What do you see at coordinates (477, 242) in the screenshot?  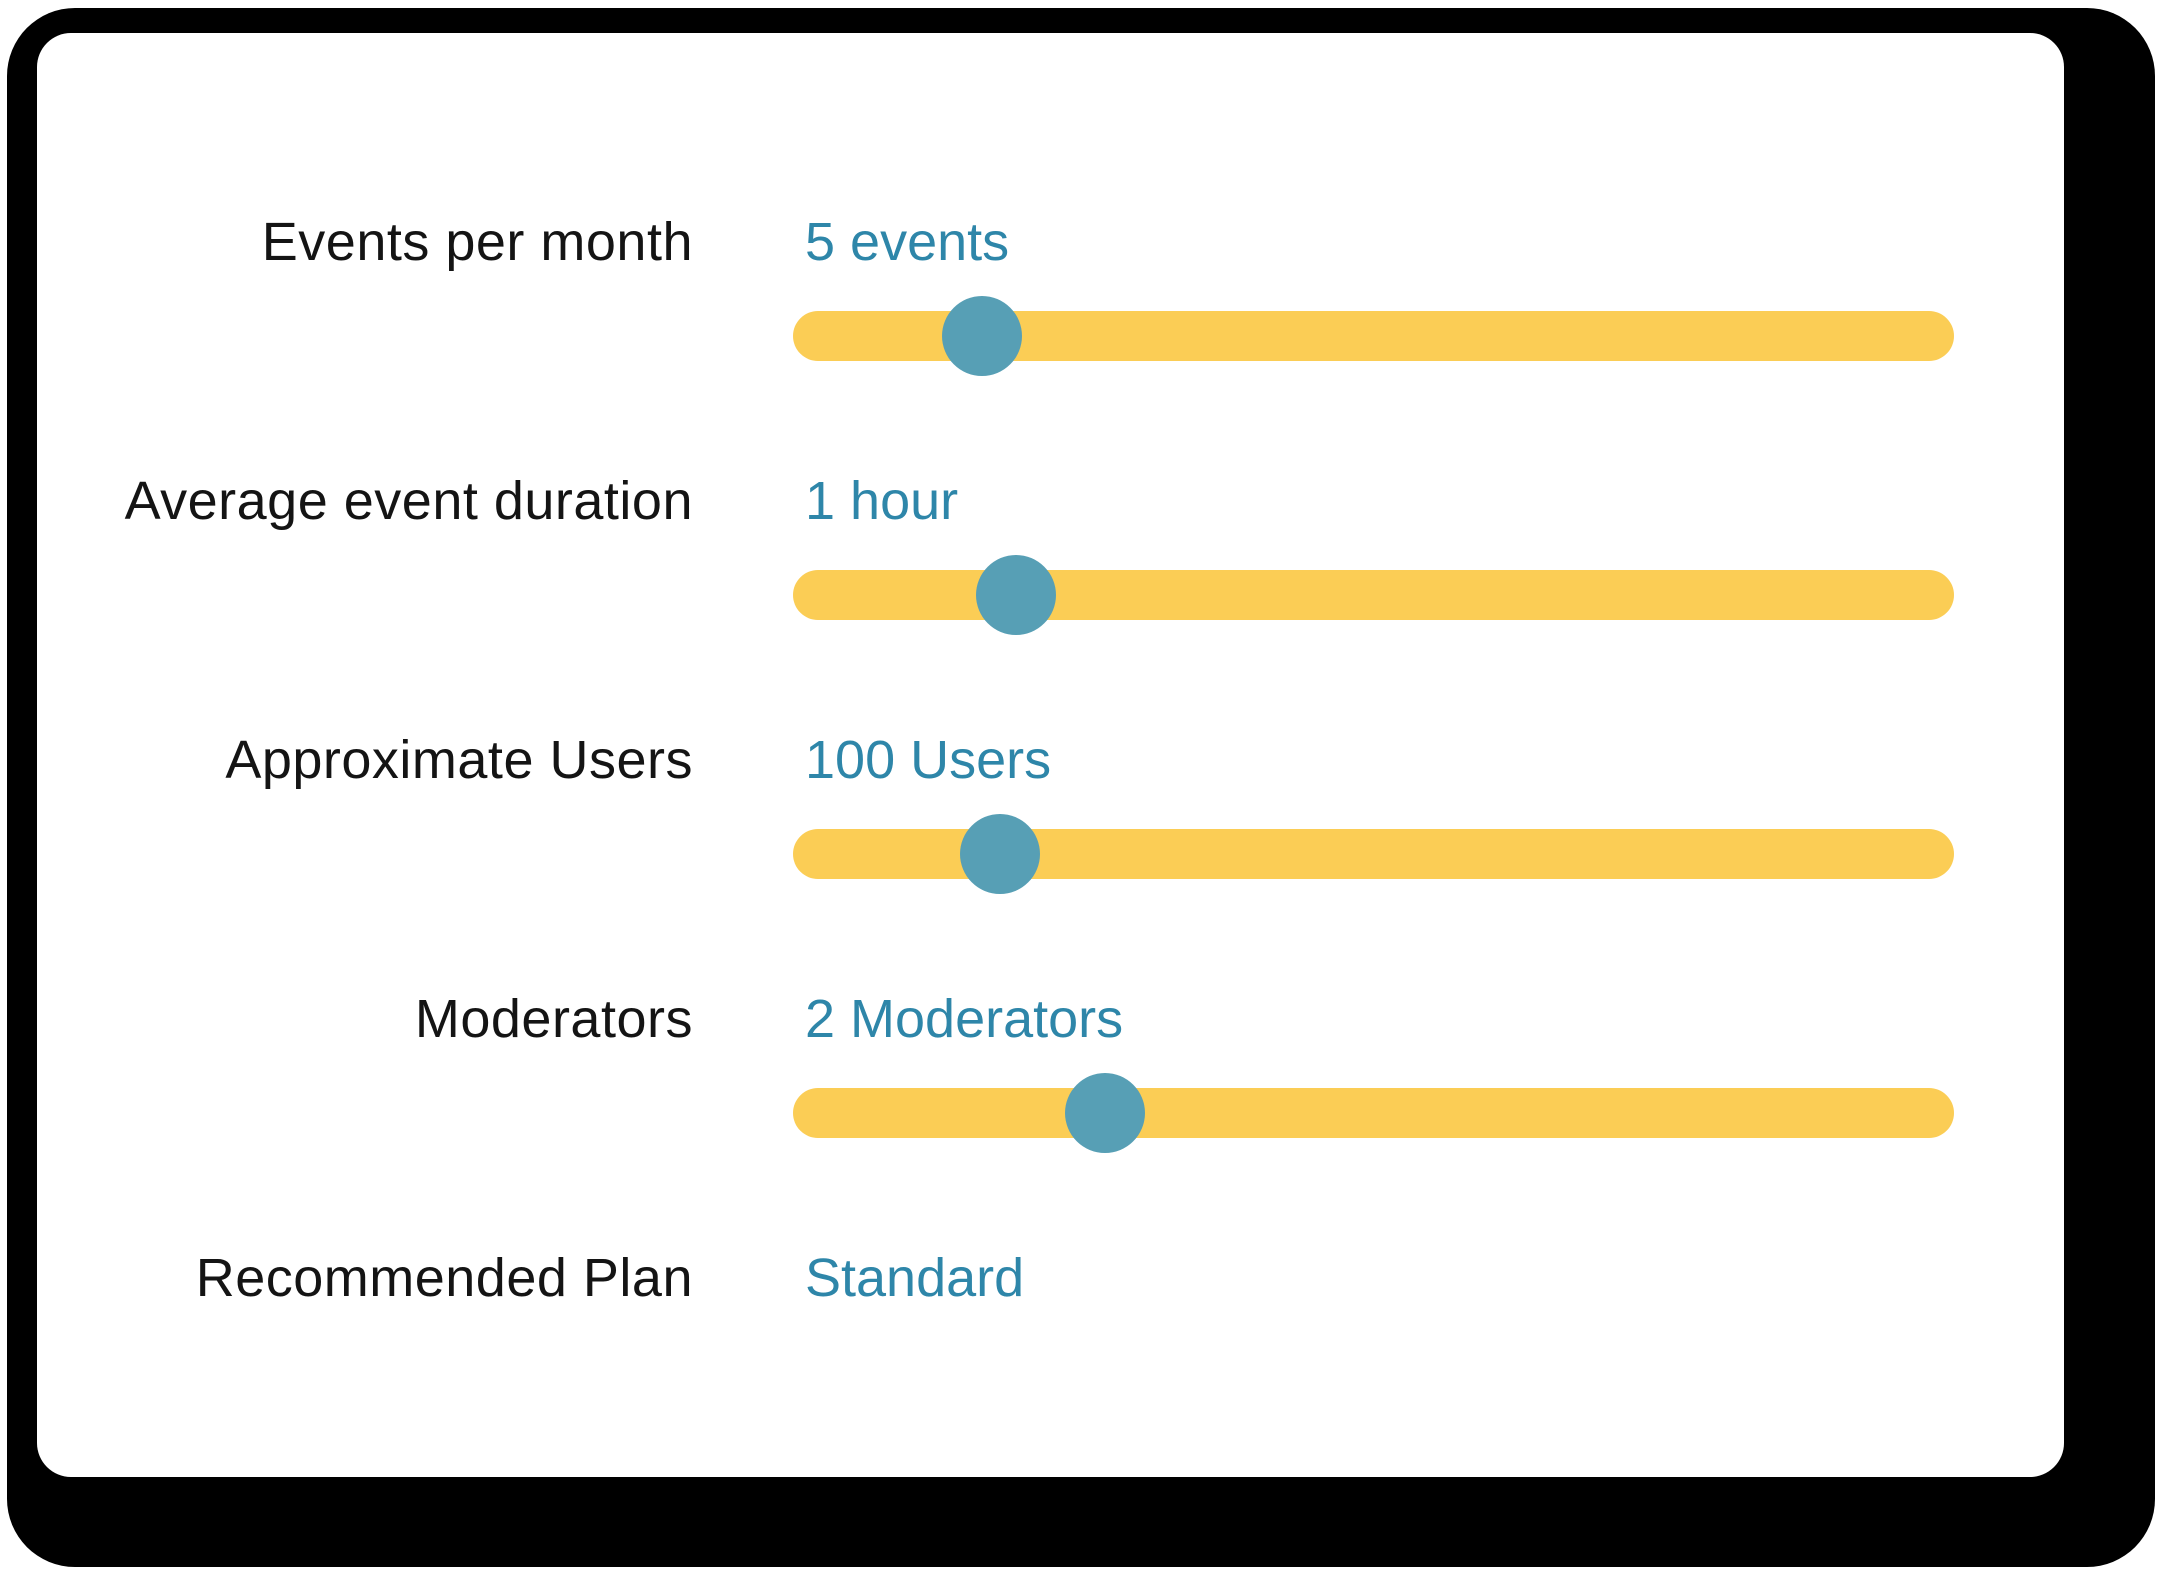 I see `events-per-month-label: Events per month` at bounding box center [477, 242].